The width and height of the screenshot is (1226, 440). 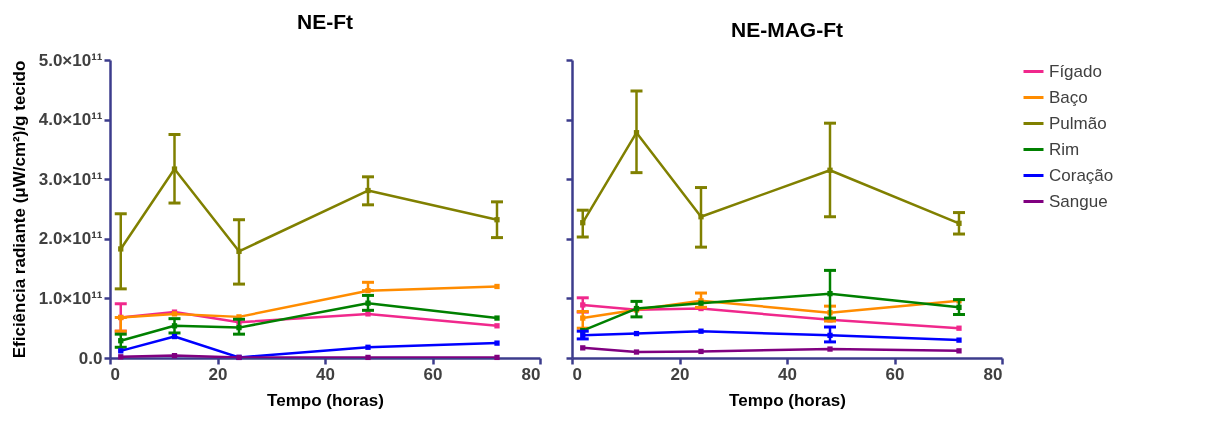 I want to click on y-tick-label: 0.0, so click(x=90, y=358).